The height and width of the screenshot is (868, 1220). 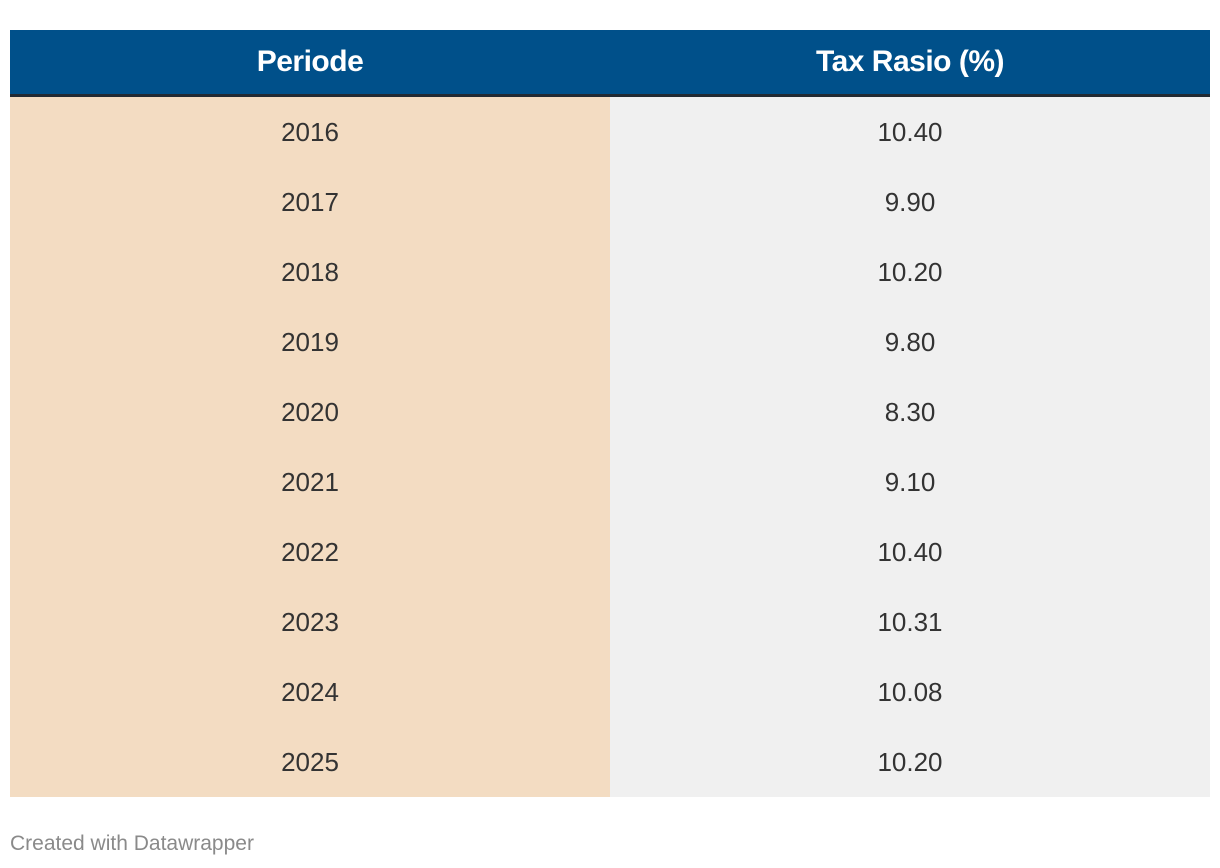 What do you see at coordinates (310, 482) in the screenshot?
I see `periode-cell: 2021` at bounding box center [310, 482].